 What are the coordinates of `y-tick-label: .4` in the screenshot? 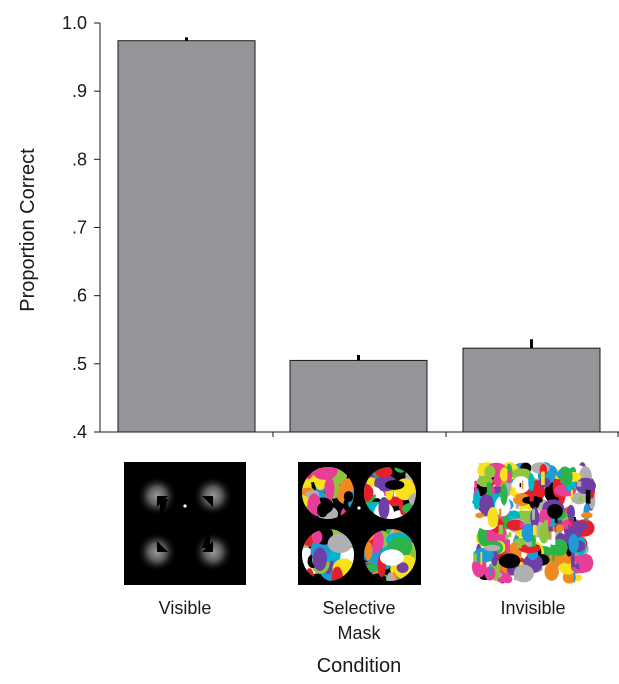 It's located at (79, 432).